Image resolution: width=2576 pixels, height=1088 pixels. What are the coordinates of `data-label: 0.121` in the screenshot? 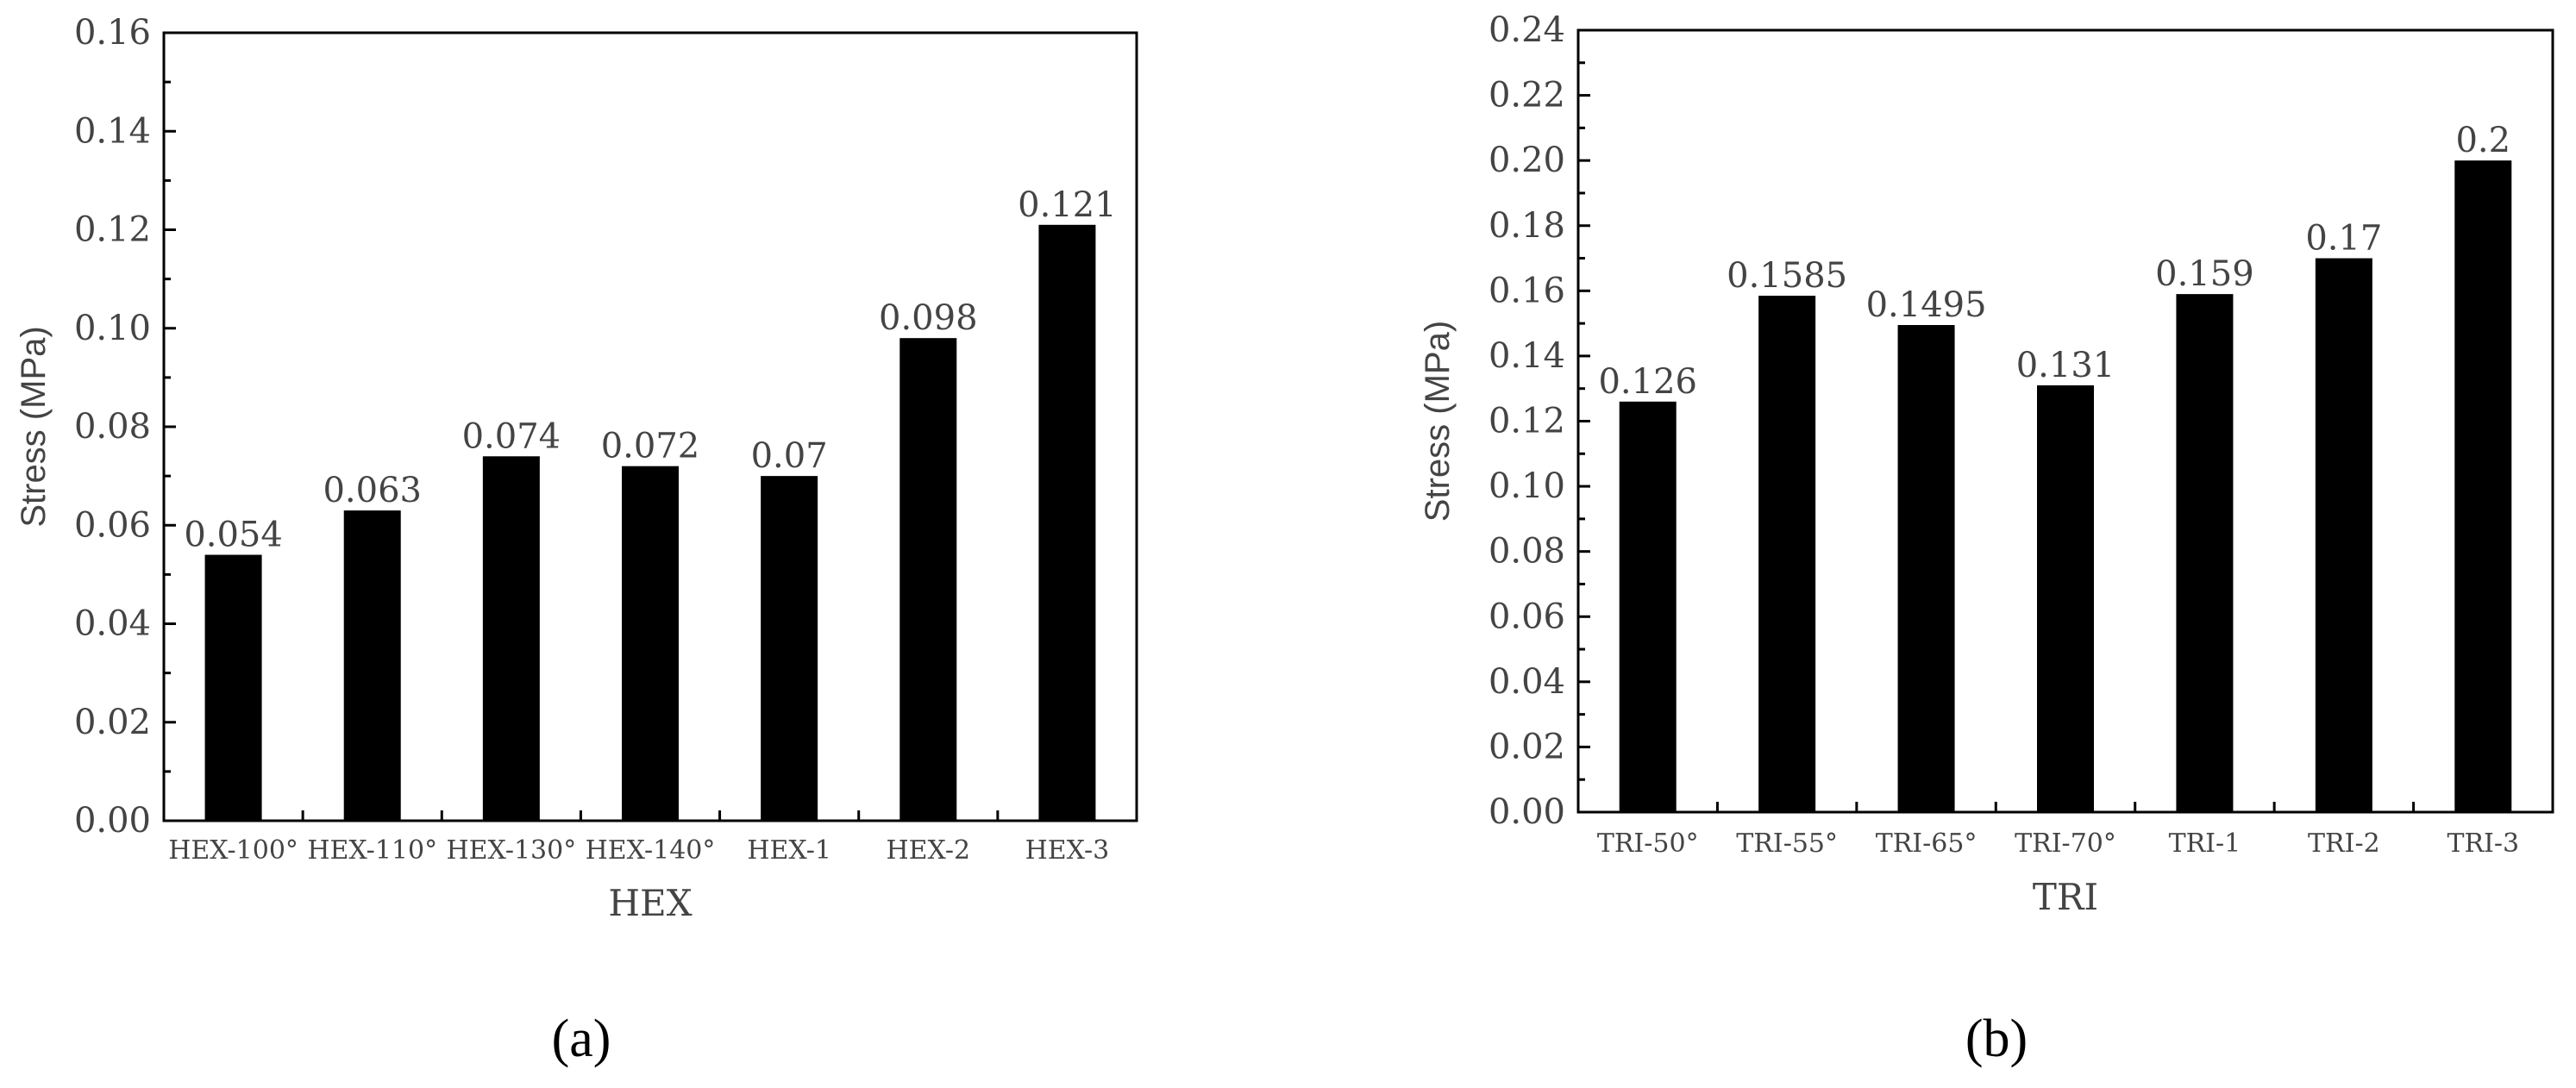 It's located at (1067, 205).